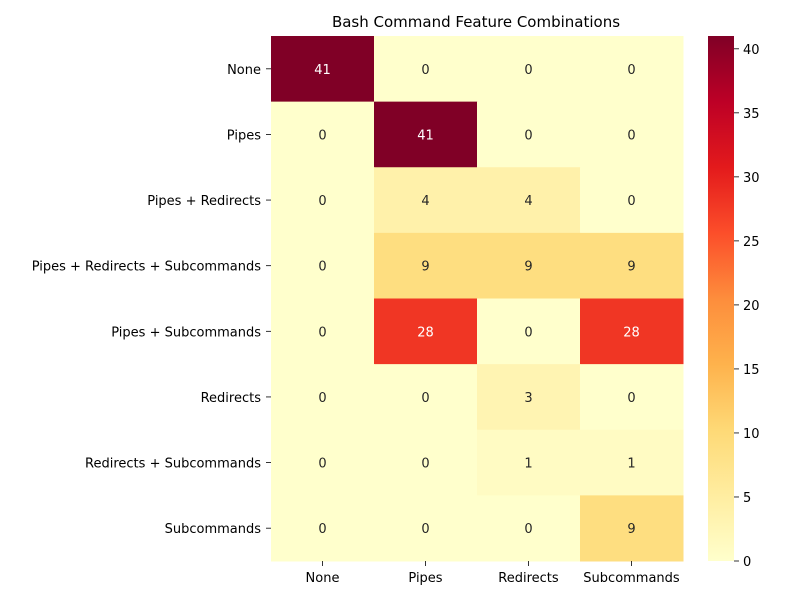  What do you see at coordinates (631, 578) in the screenshot?
I see `x-tick-label: Subcommands` at bounding box center [631, 578].